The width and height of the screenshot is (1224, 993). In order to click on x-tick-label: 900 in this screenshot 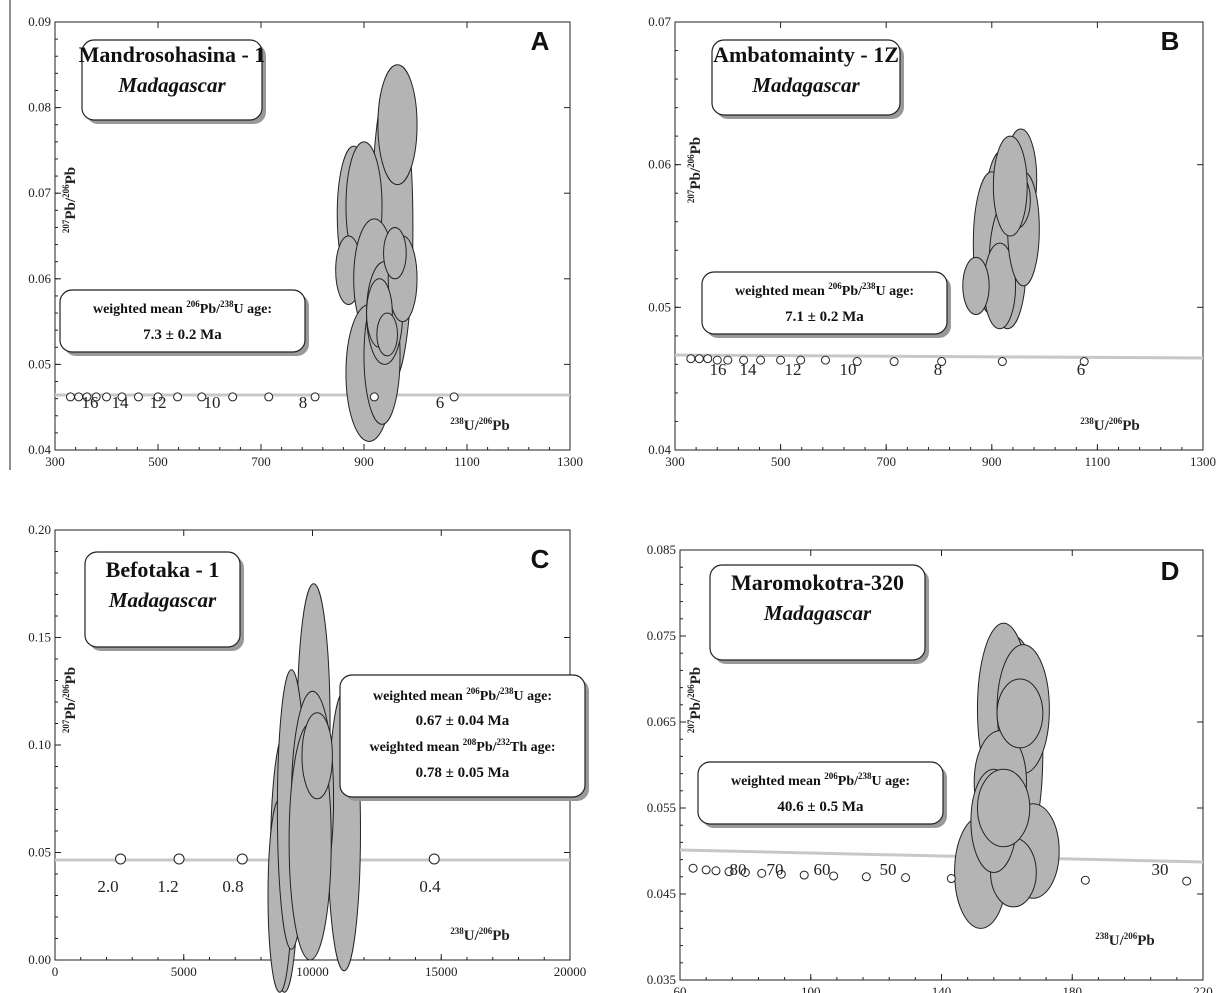, I will do `click(992, 461)`.